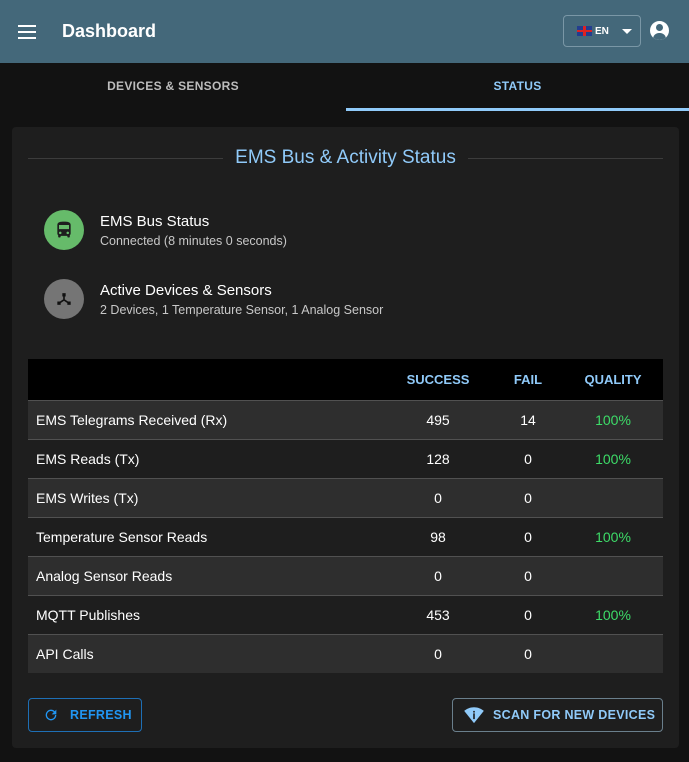 This screenshot has height=762, width=689. I want to click on col-quality: QUALITY, so click(613, 379).